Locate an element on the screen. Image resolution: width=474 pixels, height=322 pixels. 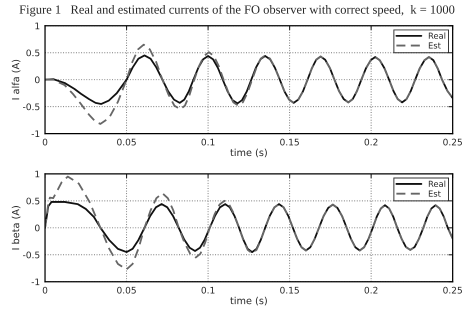
chart-title: Figure 1 Real and estimated currents of the FO observer with correct speed, k = 1000 is located at coordinates (236, 10).